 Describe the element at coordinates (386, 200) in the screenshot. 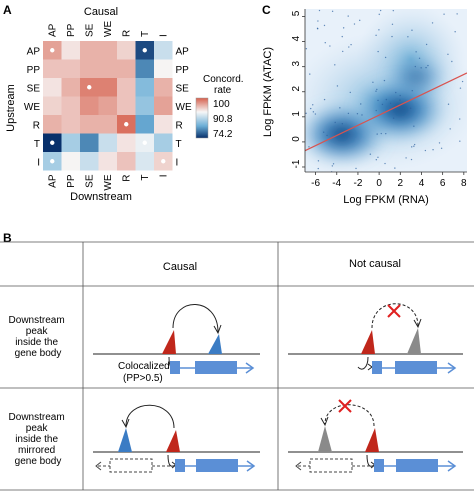

I see `x-axis-label: Log FPKM (RNA)` at that location.